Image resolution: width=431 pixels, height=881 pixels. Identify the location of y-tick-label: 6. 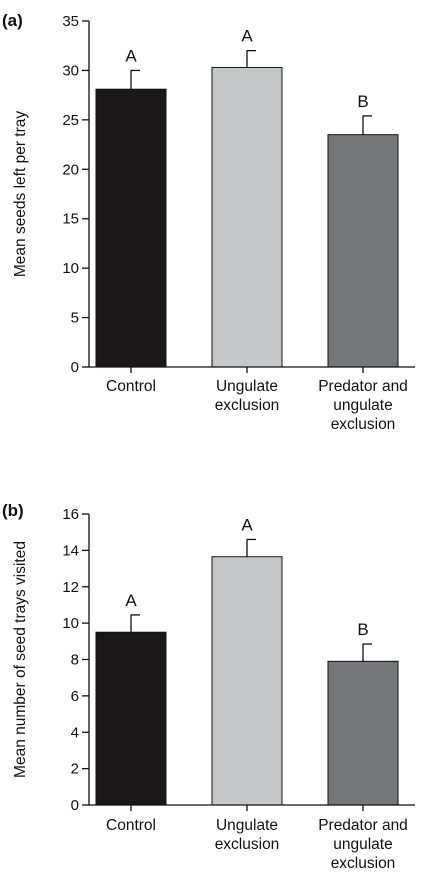
(75, 696).